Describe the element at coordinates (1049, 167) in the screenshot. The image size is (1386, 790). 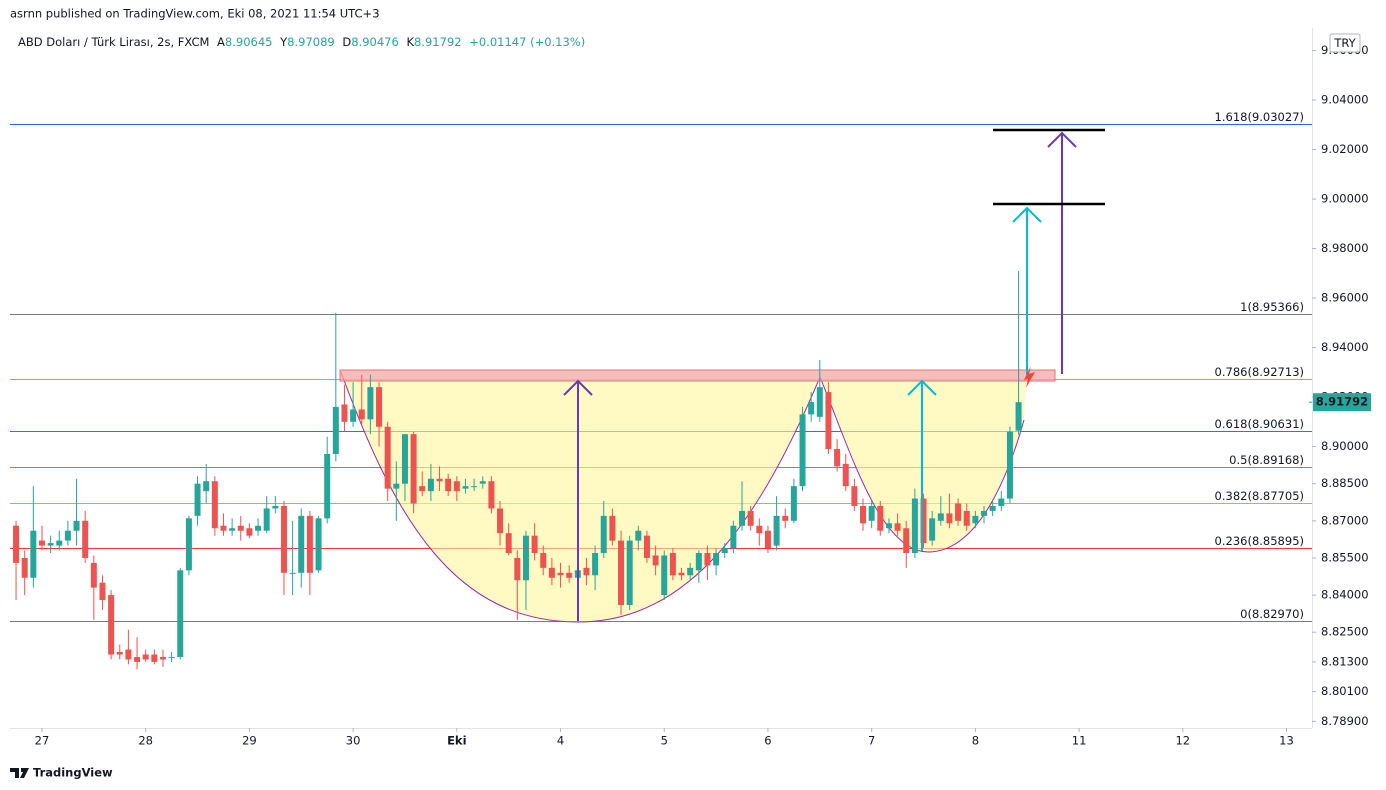
I see `target-line` at that location.